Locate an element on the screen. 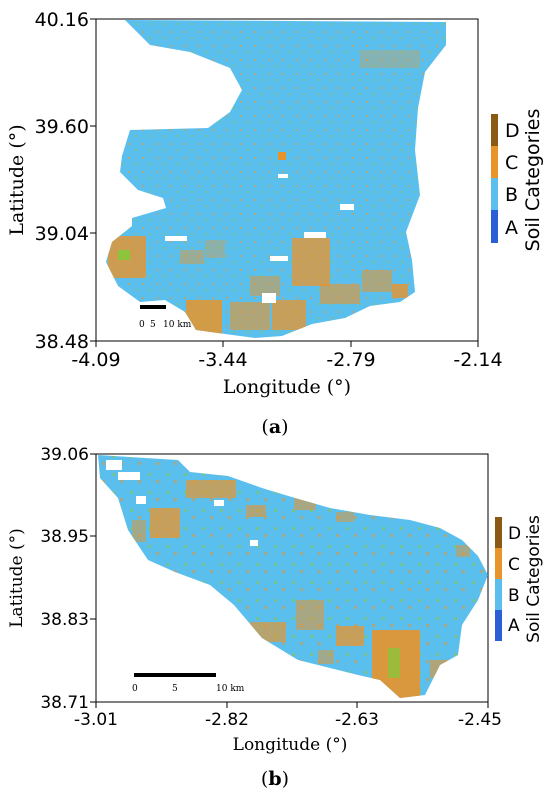 This screenshot has width=550, height=800. y-axis-label-b: Latitude (°) is located at coordinates (17, 578).